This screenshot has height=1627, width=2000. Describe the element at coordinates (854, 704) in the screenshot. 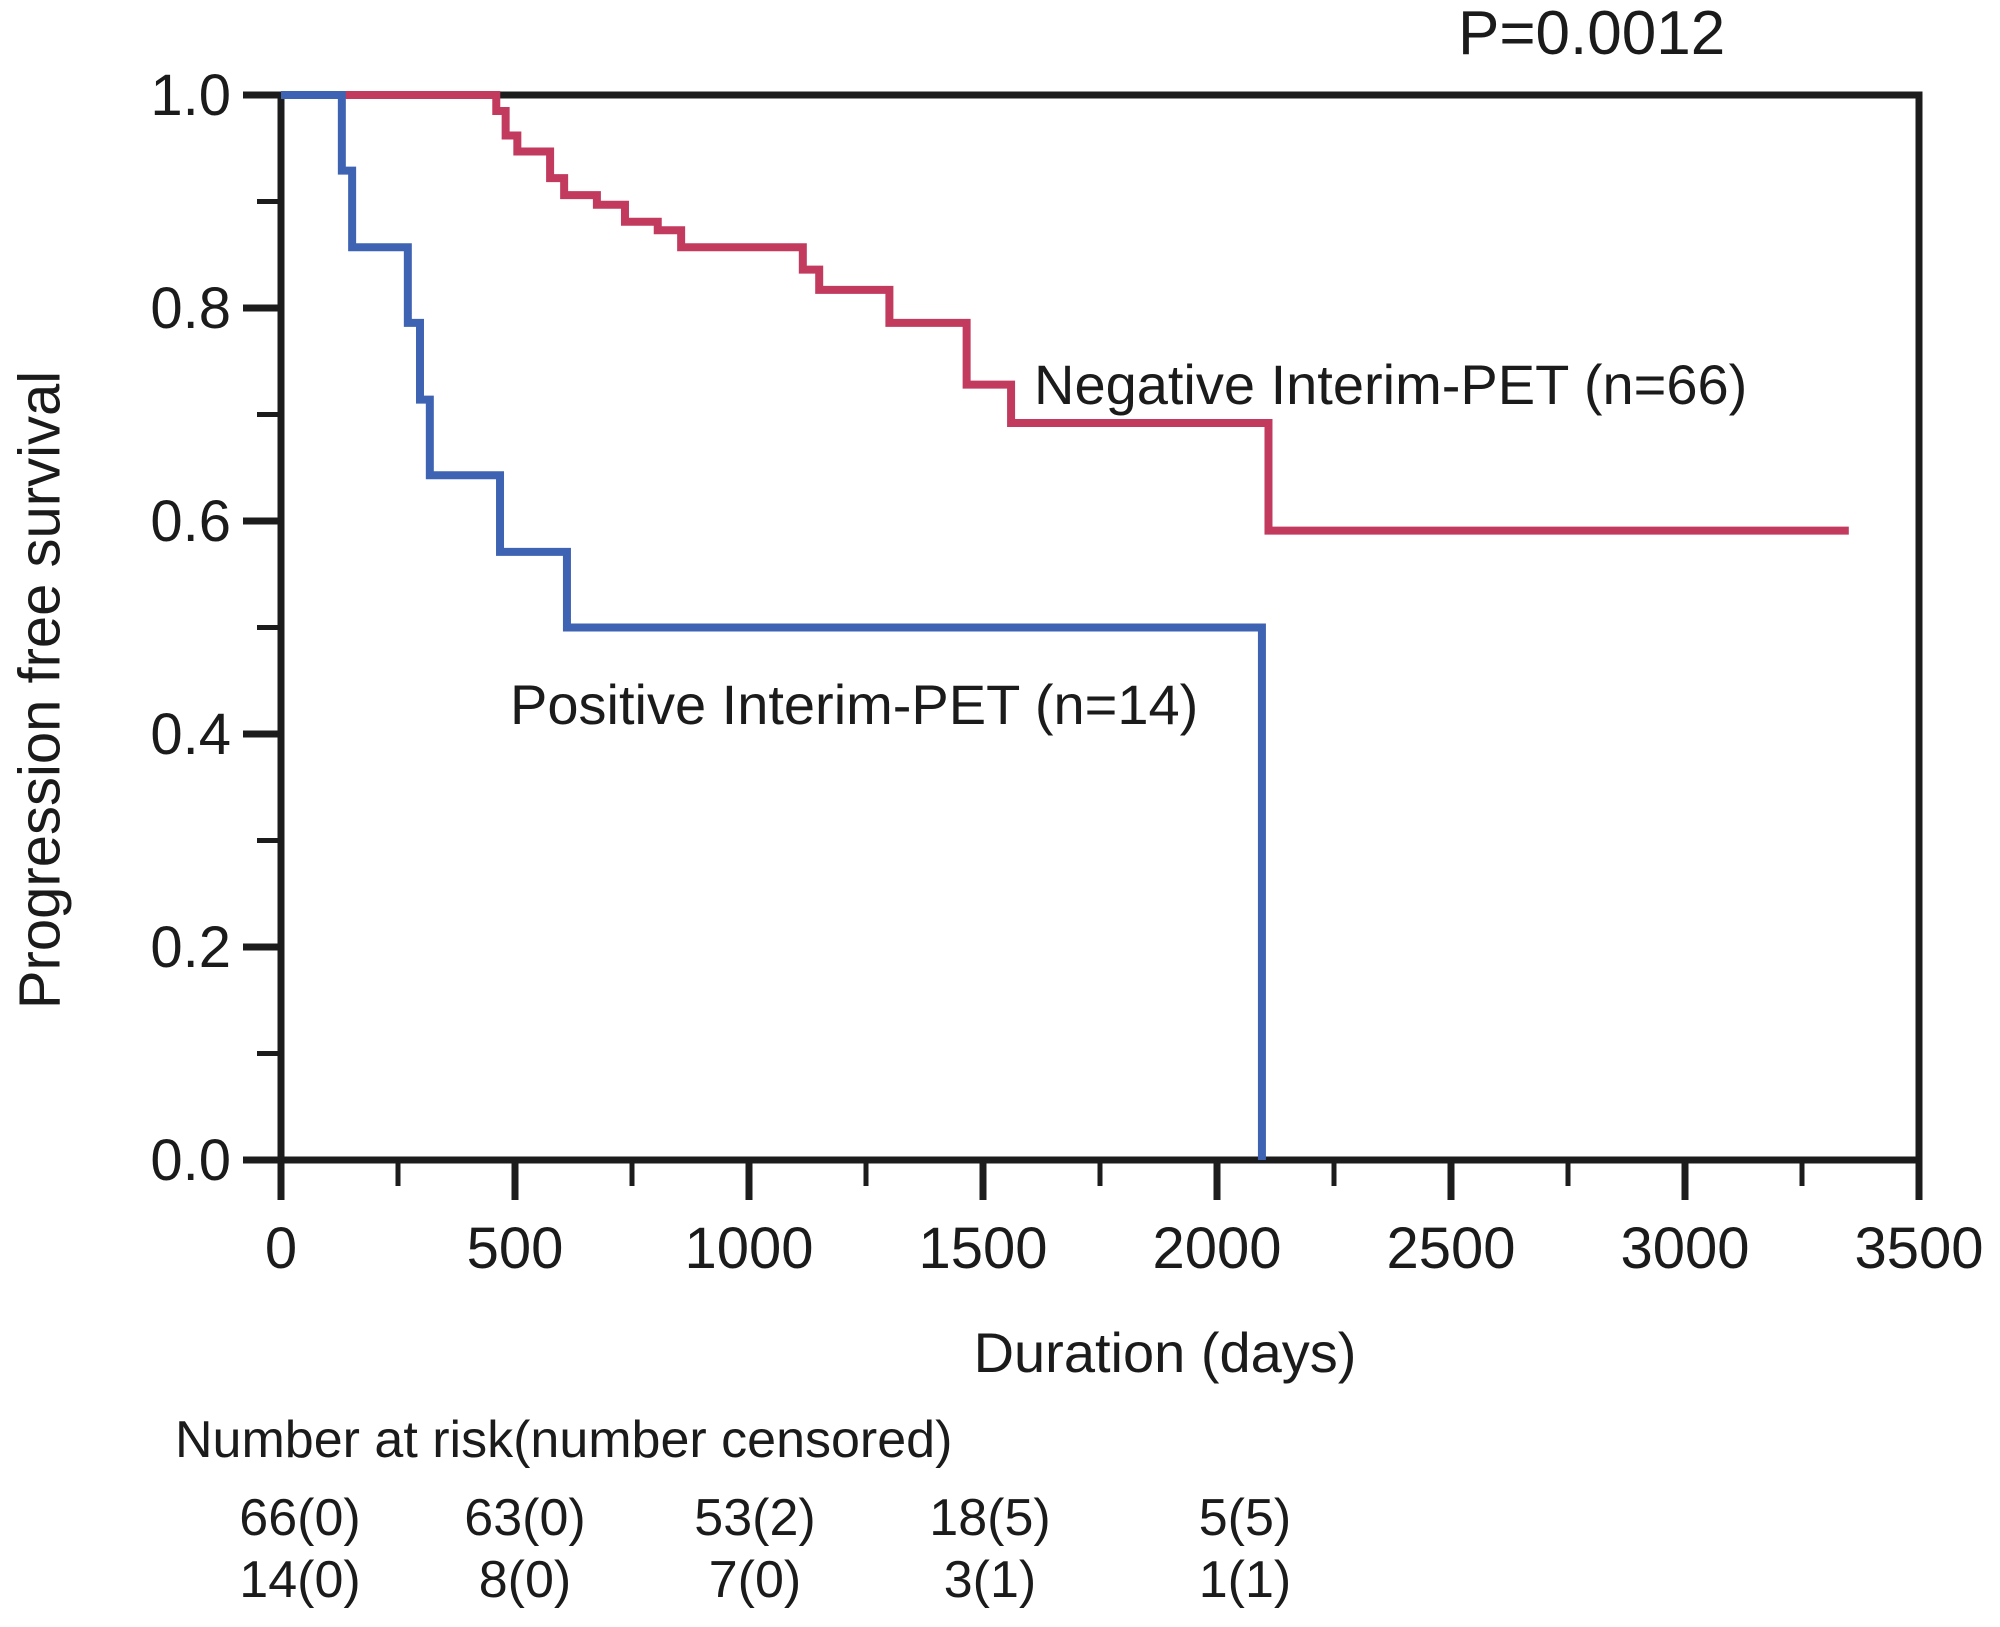

I see `series-label-positive: Positive Interim-PET (n=14)` at that location.